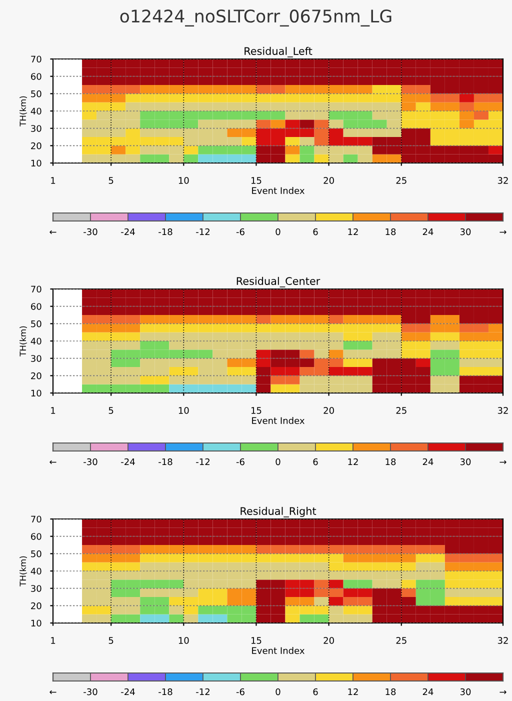  What do you see at coordinates (256, 18) in the screenshot?
I see `chart-title: o12424_noSLTCorr_0675nm_LG` at bounding box center [256, 18].